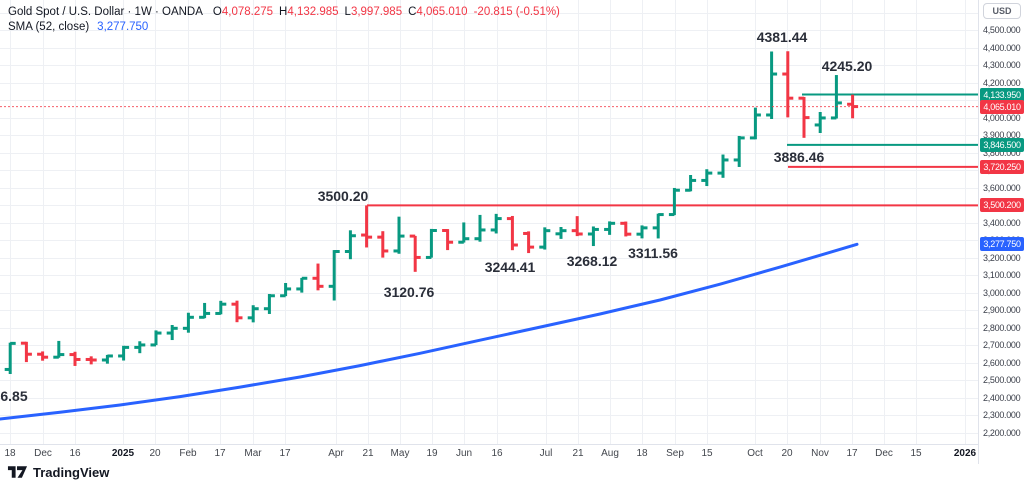  Describe the element at coordinates (71, 472) in the screenshot. I see `tradingview-logo-text: TradingView` at that location.